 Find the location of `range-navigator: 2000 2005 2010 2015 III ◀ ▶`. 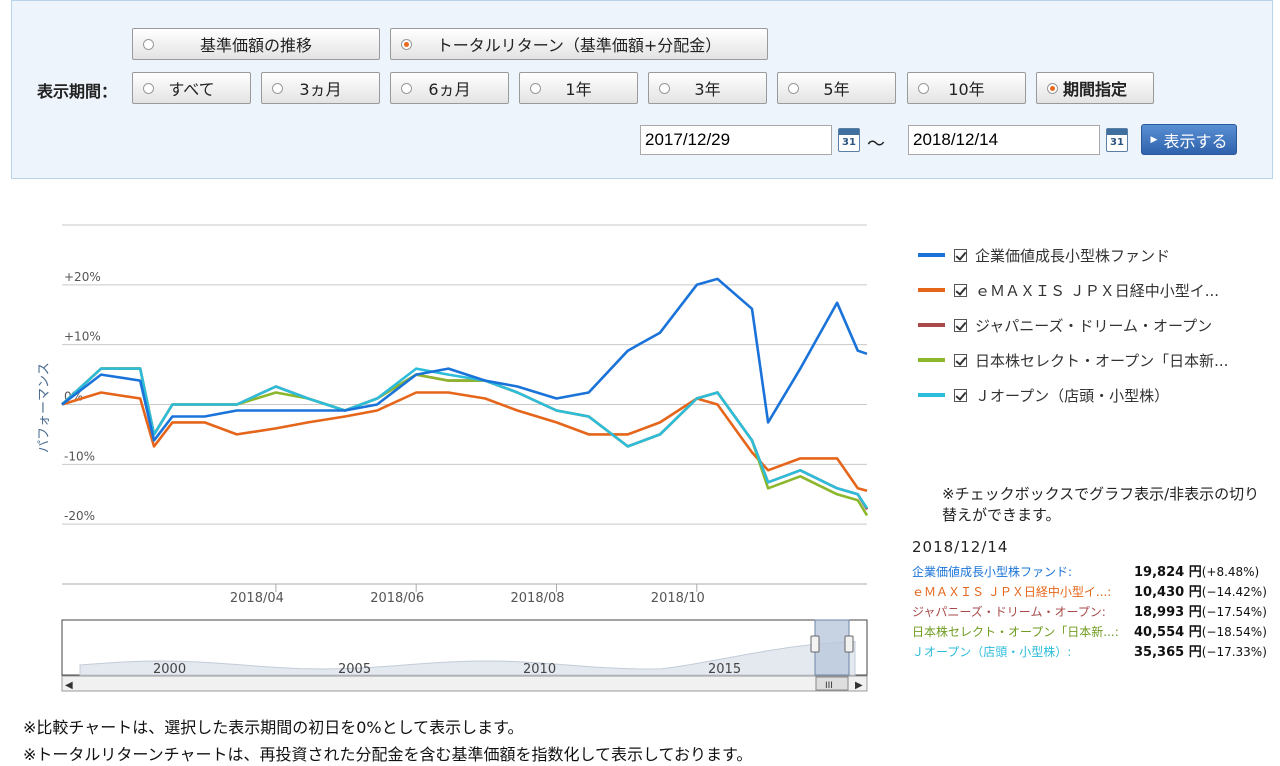

range-navigator: 2000 2005 2010 2015 III ◀ ▶ is located at coordinates (464, 655).